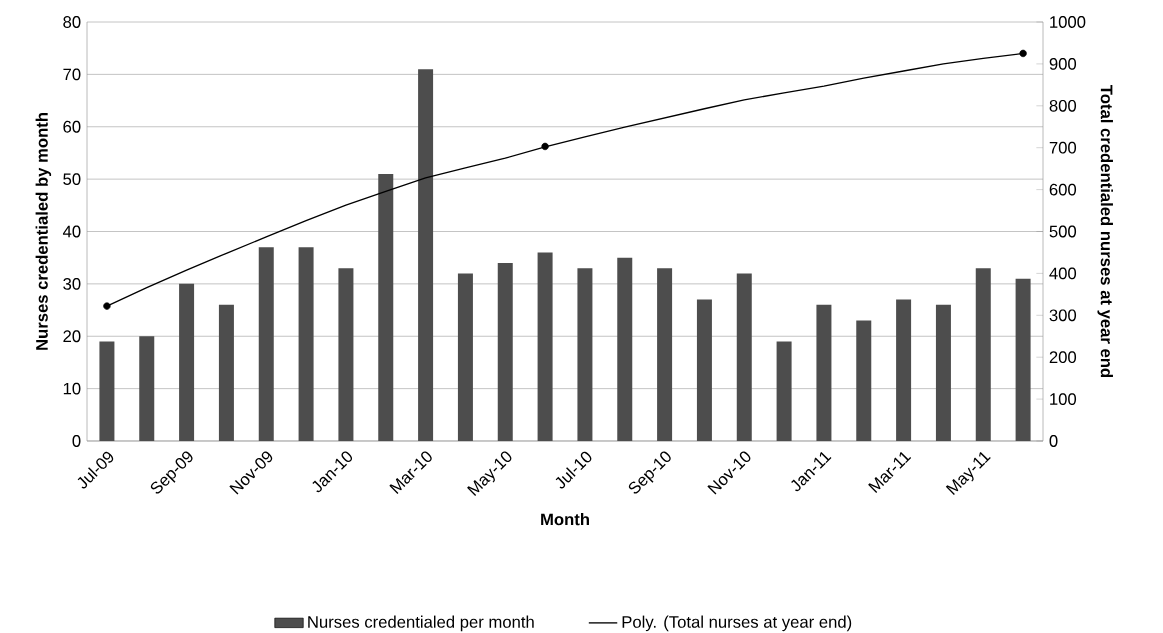 This screenshot has height=633, width=1163. I want to click on y2-tick-label: 500, so click(1063, 231).